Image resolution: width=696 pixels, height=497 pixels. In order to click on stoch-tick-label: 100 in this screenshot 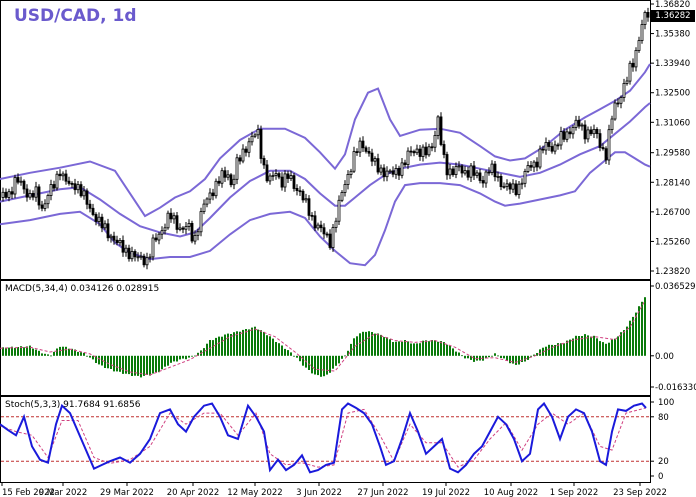, I will do `click(666, 403)`.